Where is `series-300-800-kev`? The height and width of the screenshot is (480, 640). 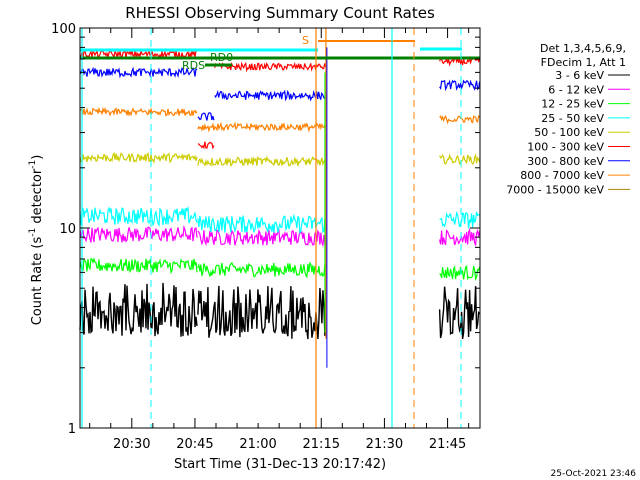
series-300-800-kev is located at coordinates (280, 93).